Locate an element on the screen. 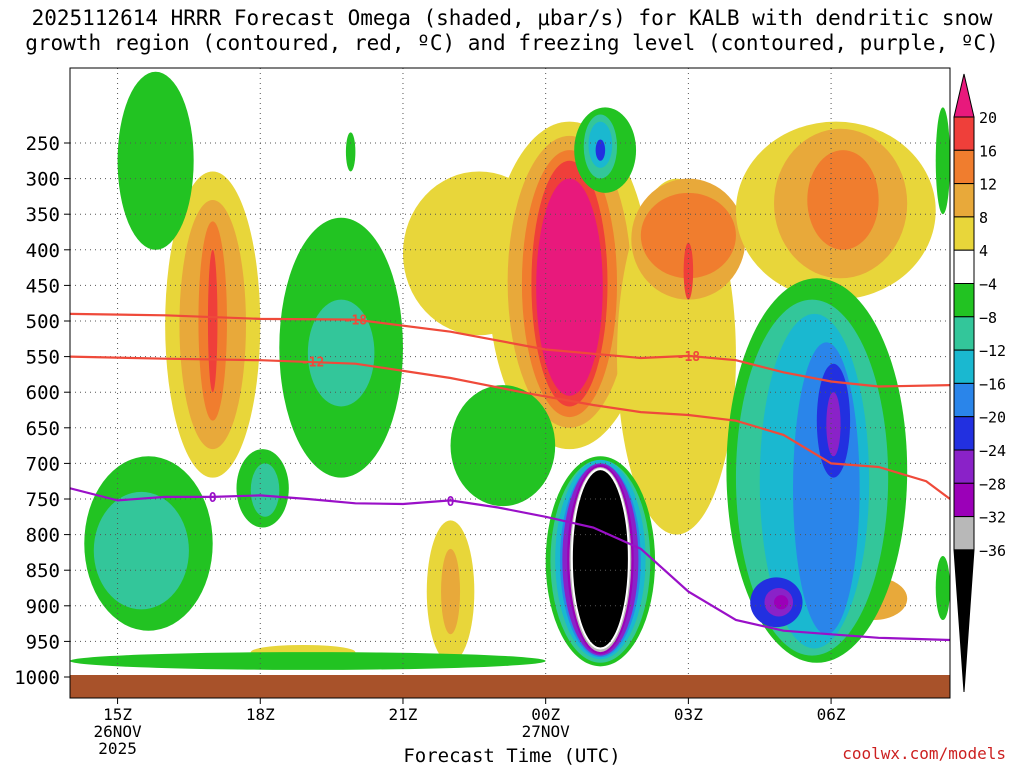 The image size is (1024, 768). contour-label-4: 0 is located at coordinates (451, 502).